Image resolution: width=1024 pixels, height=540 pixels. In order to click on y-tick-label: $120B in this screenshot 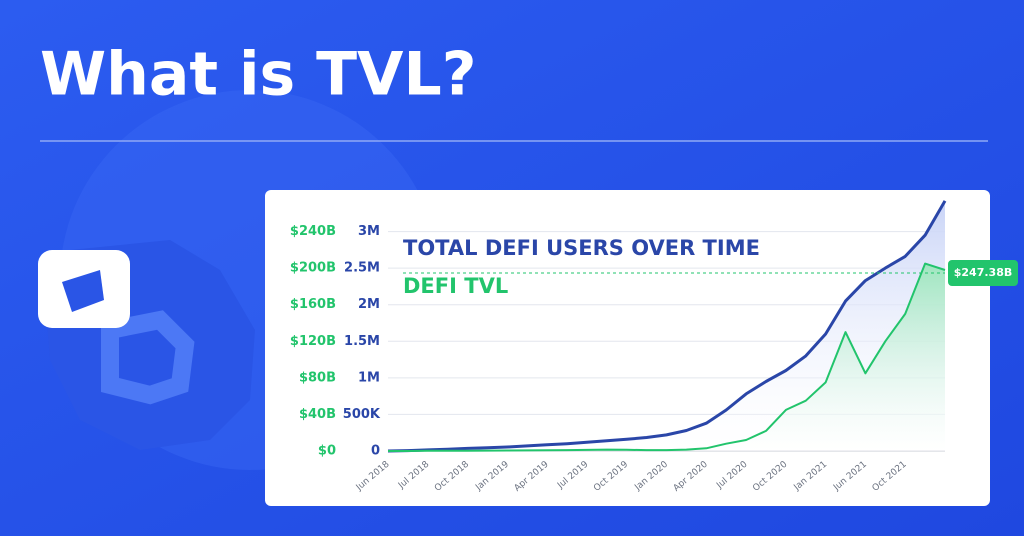, I will do `click(313, 341)`.